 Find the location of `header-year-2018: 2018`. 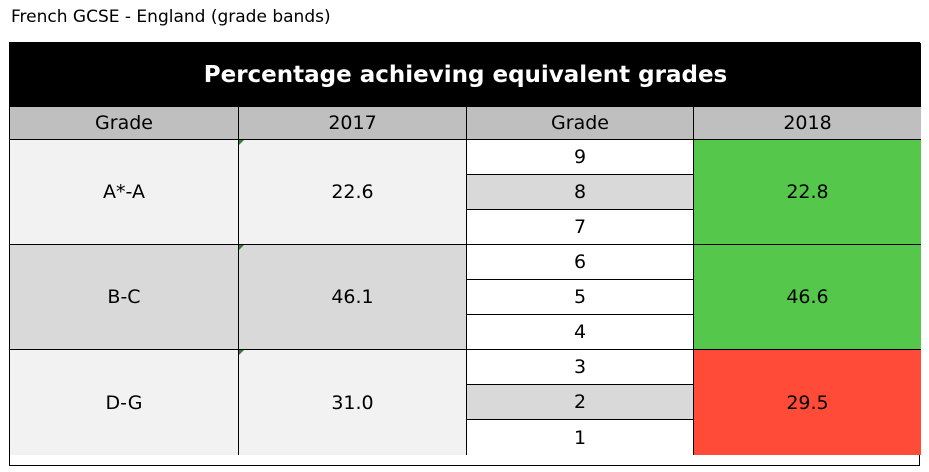

header-year-2018: 2018 is located at coordinates (807, 123).